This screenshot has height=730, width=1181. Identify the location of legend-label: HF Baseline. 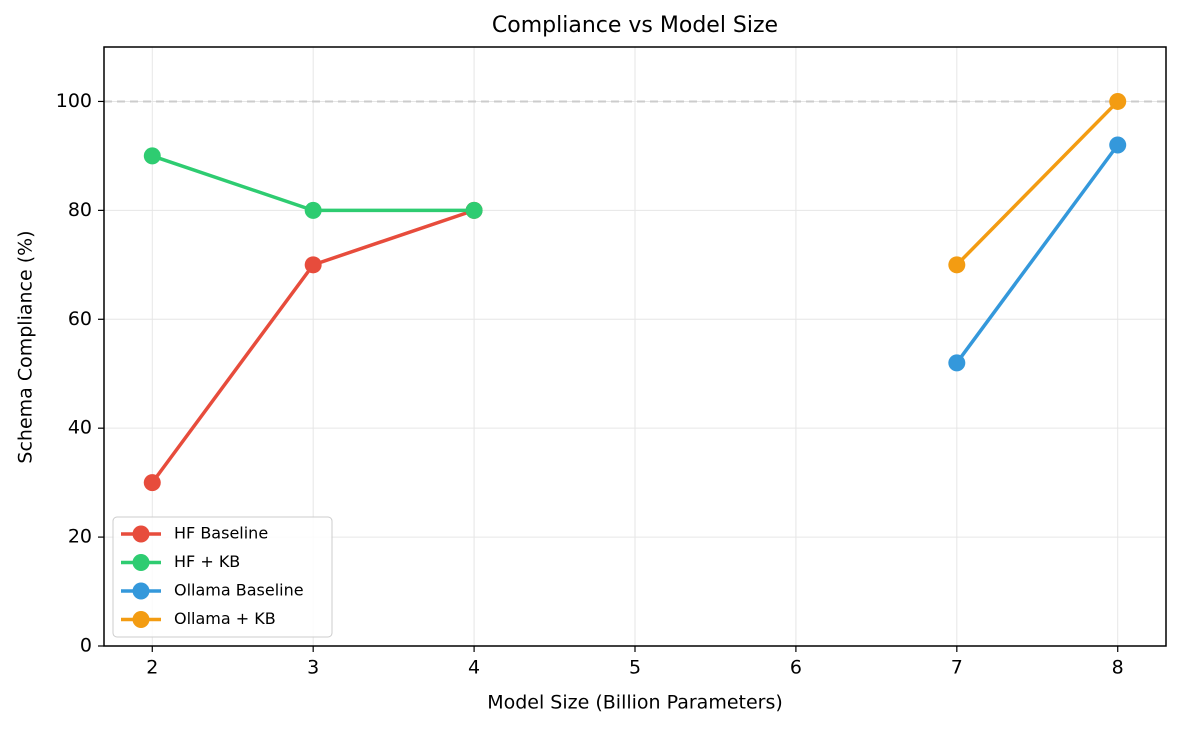
(221, 533).